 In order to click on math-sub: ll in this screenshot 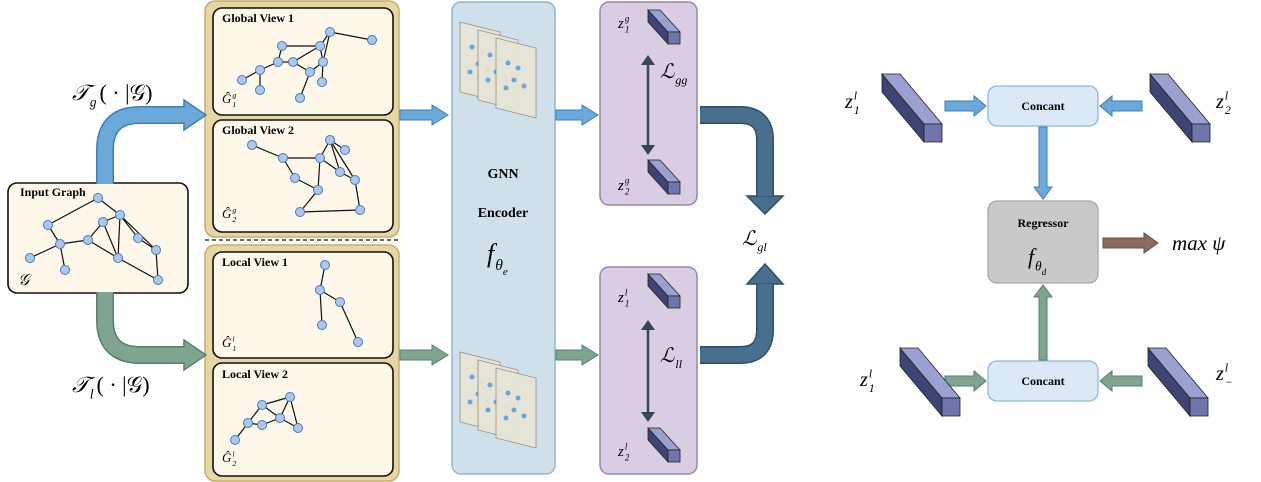, I will do `click(678, 364)`.